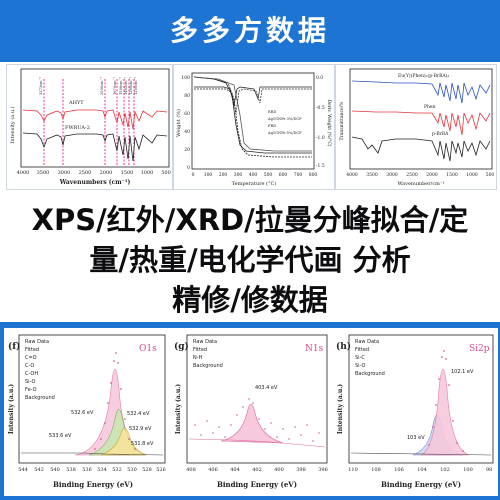 This screenshot has height=500, width=500. I want to click on xps-o-legend-item: Raw Data, so click(37, 342).